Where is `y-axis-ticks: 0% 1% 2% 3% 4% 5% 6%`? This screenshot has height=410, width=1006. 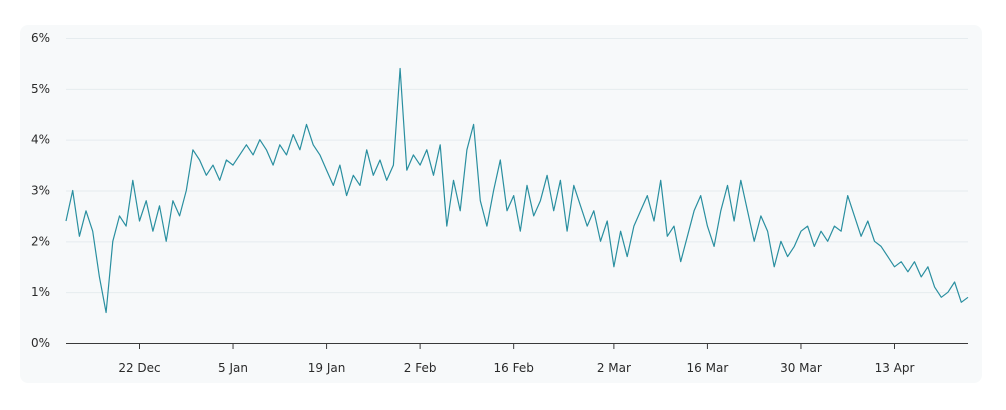
y-axis-ticks: 0% 1% 2% 3% 4% 5% 6% is located at coordinates (40, 190).